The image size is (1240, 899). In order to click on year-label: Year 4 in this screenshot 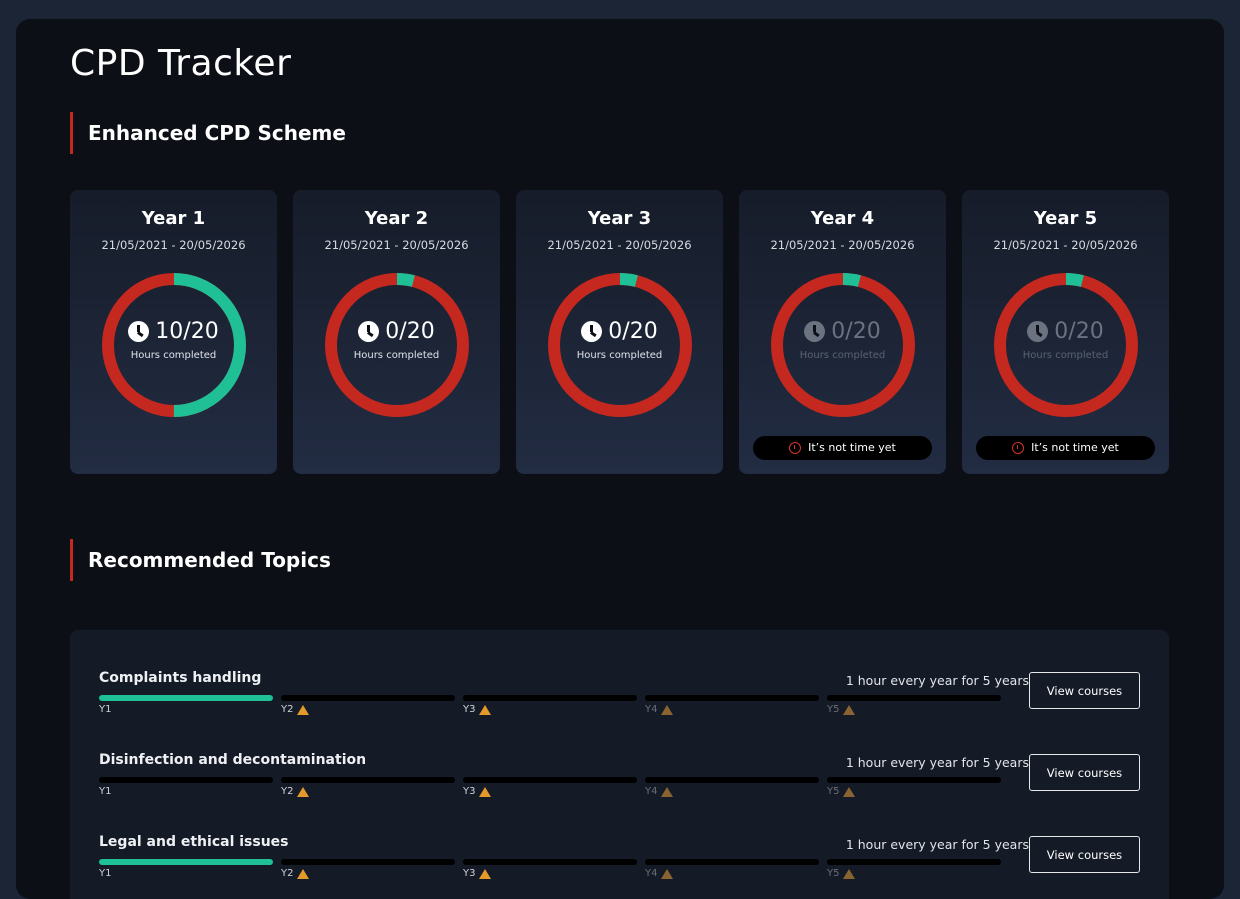, I will do `click(842, 218)`.